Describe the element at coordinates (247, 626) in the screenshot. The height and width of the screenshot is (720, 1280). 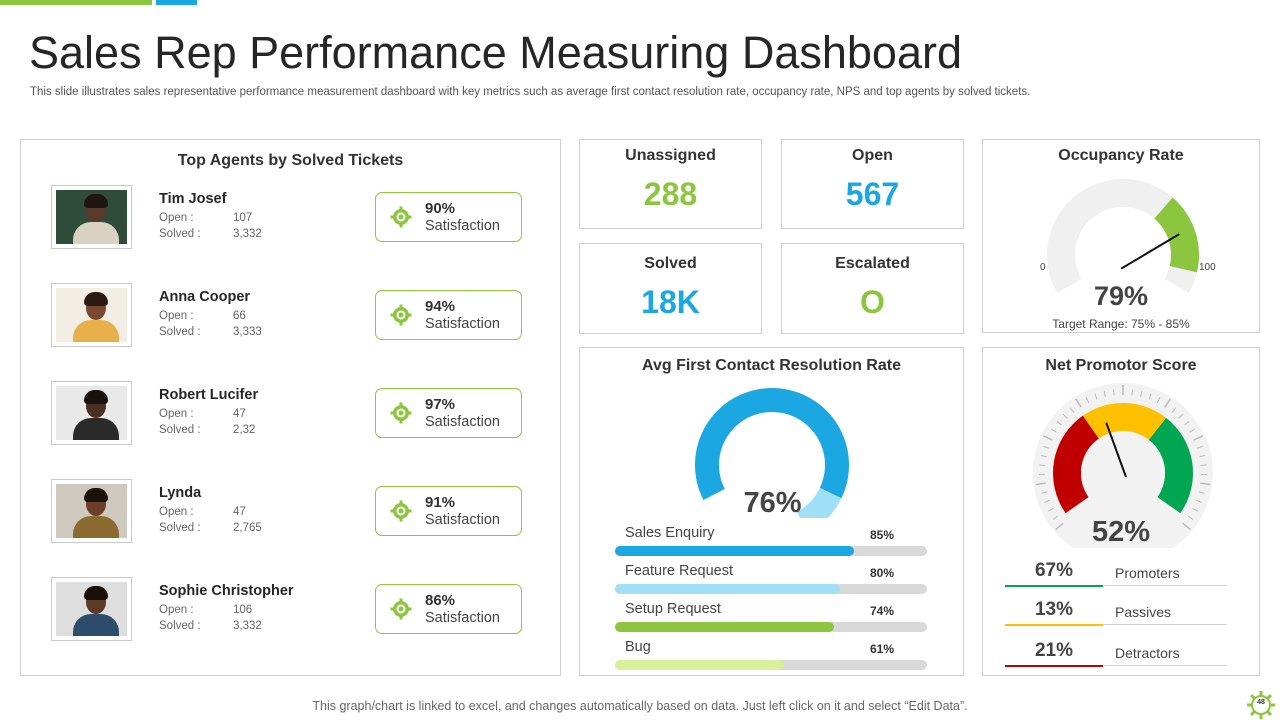
I see `agent-solved-value: 3,332` at that location.